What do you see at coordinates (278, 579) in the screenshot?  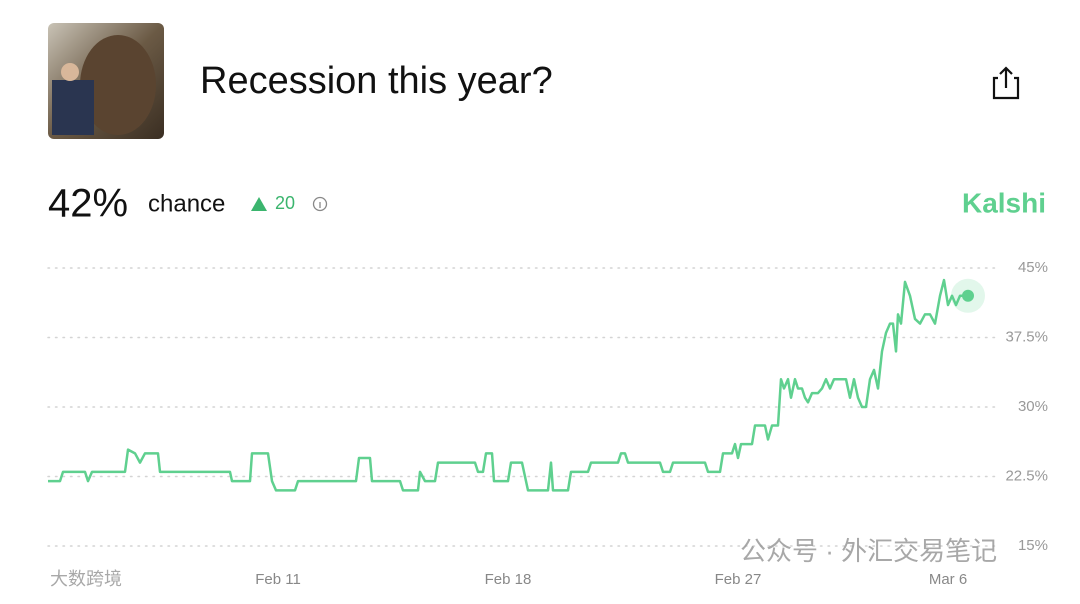 I see `x-tick-label: Feb 11` at bounding box center [278, 579].